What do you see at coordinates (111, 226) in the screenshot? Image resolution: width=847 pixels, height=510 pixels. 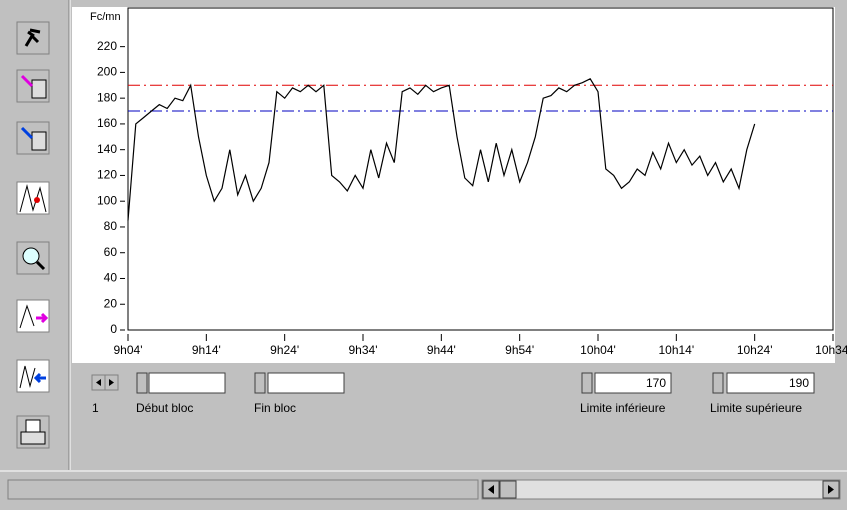 I see `y-tick-label: 80` at bounding box center [111, 226].